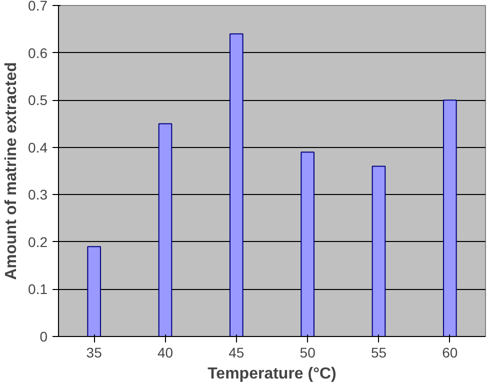 The width and height of the screenshot is (496, 390). Describe the element at coordinates (450, 352) in the screenshot. I see `x-tick-label: 60` at that location.